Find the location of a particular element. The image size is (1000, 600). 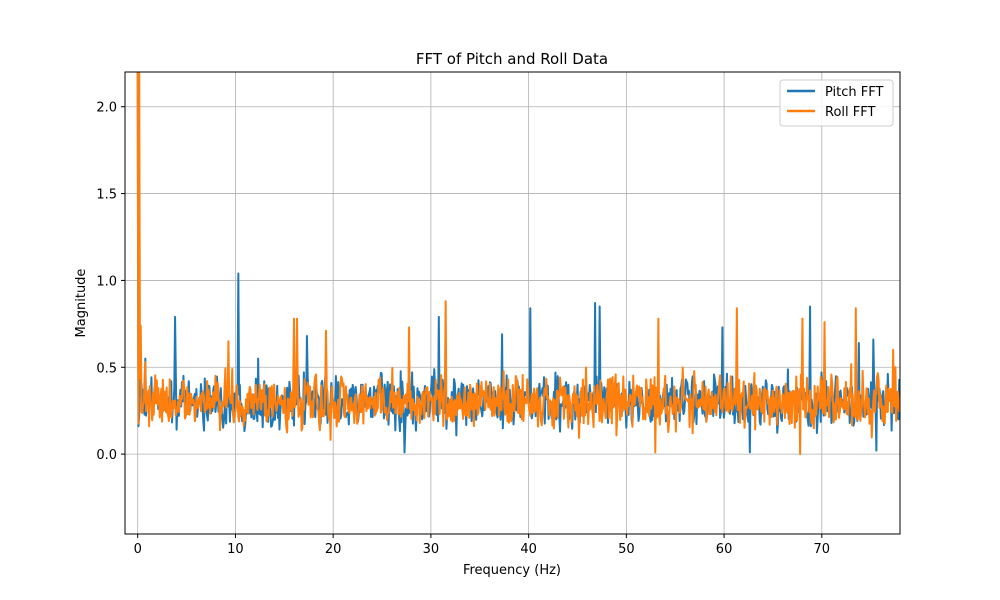

legend-label-roll: Roll FFT is located at coordinates (850, 112).